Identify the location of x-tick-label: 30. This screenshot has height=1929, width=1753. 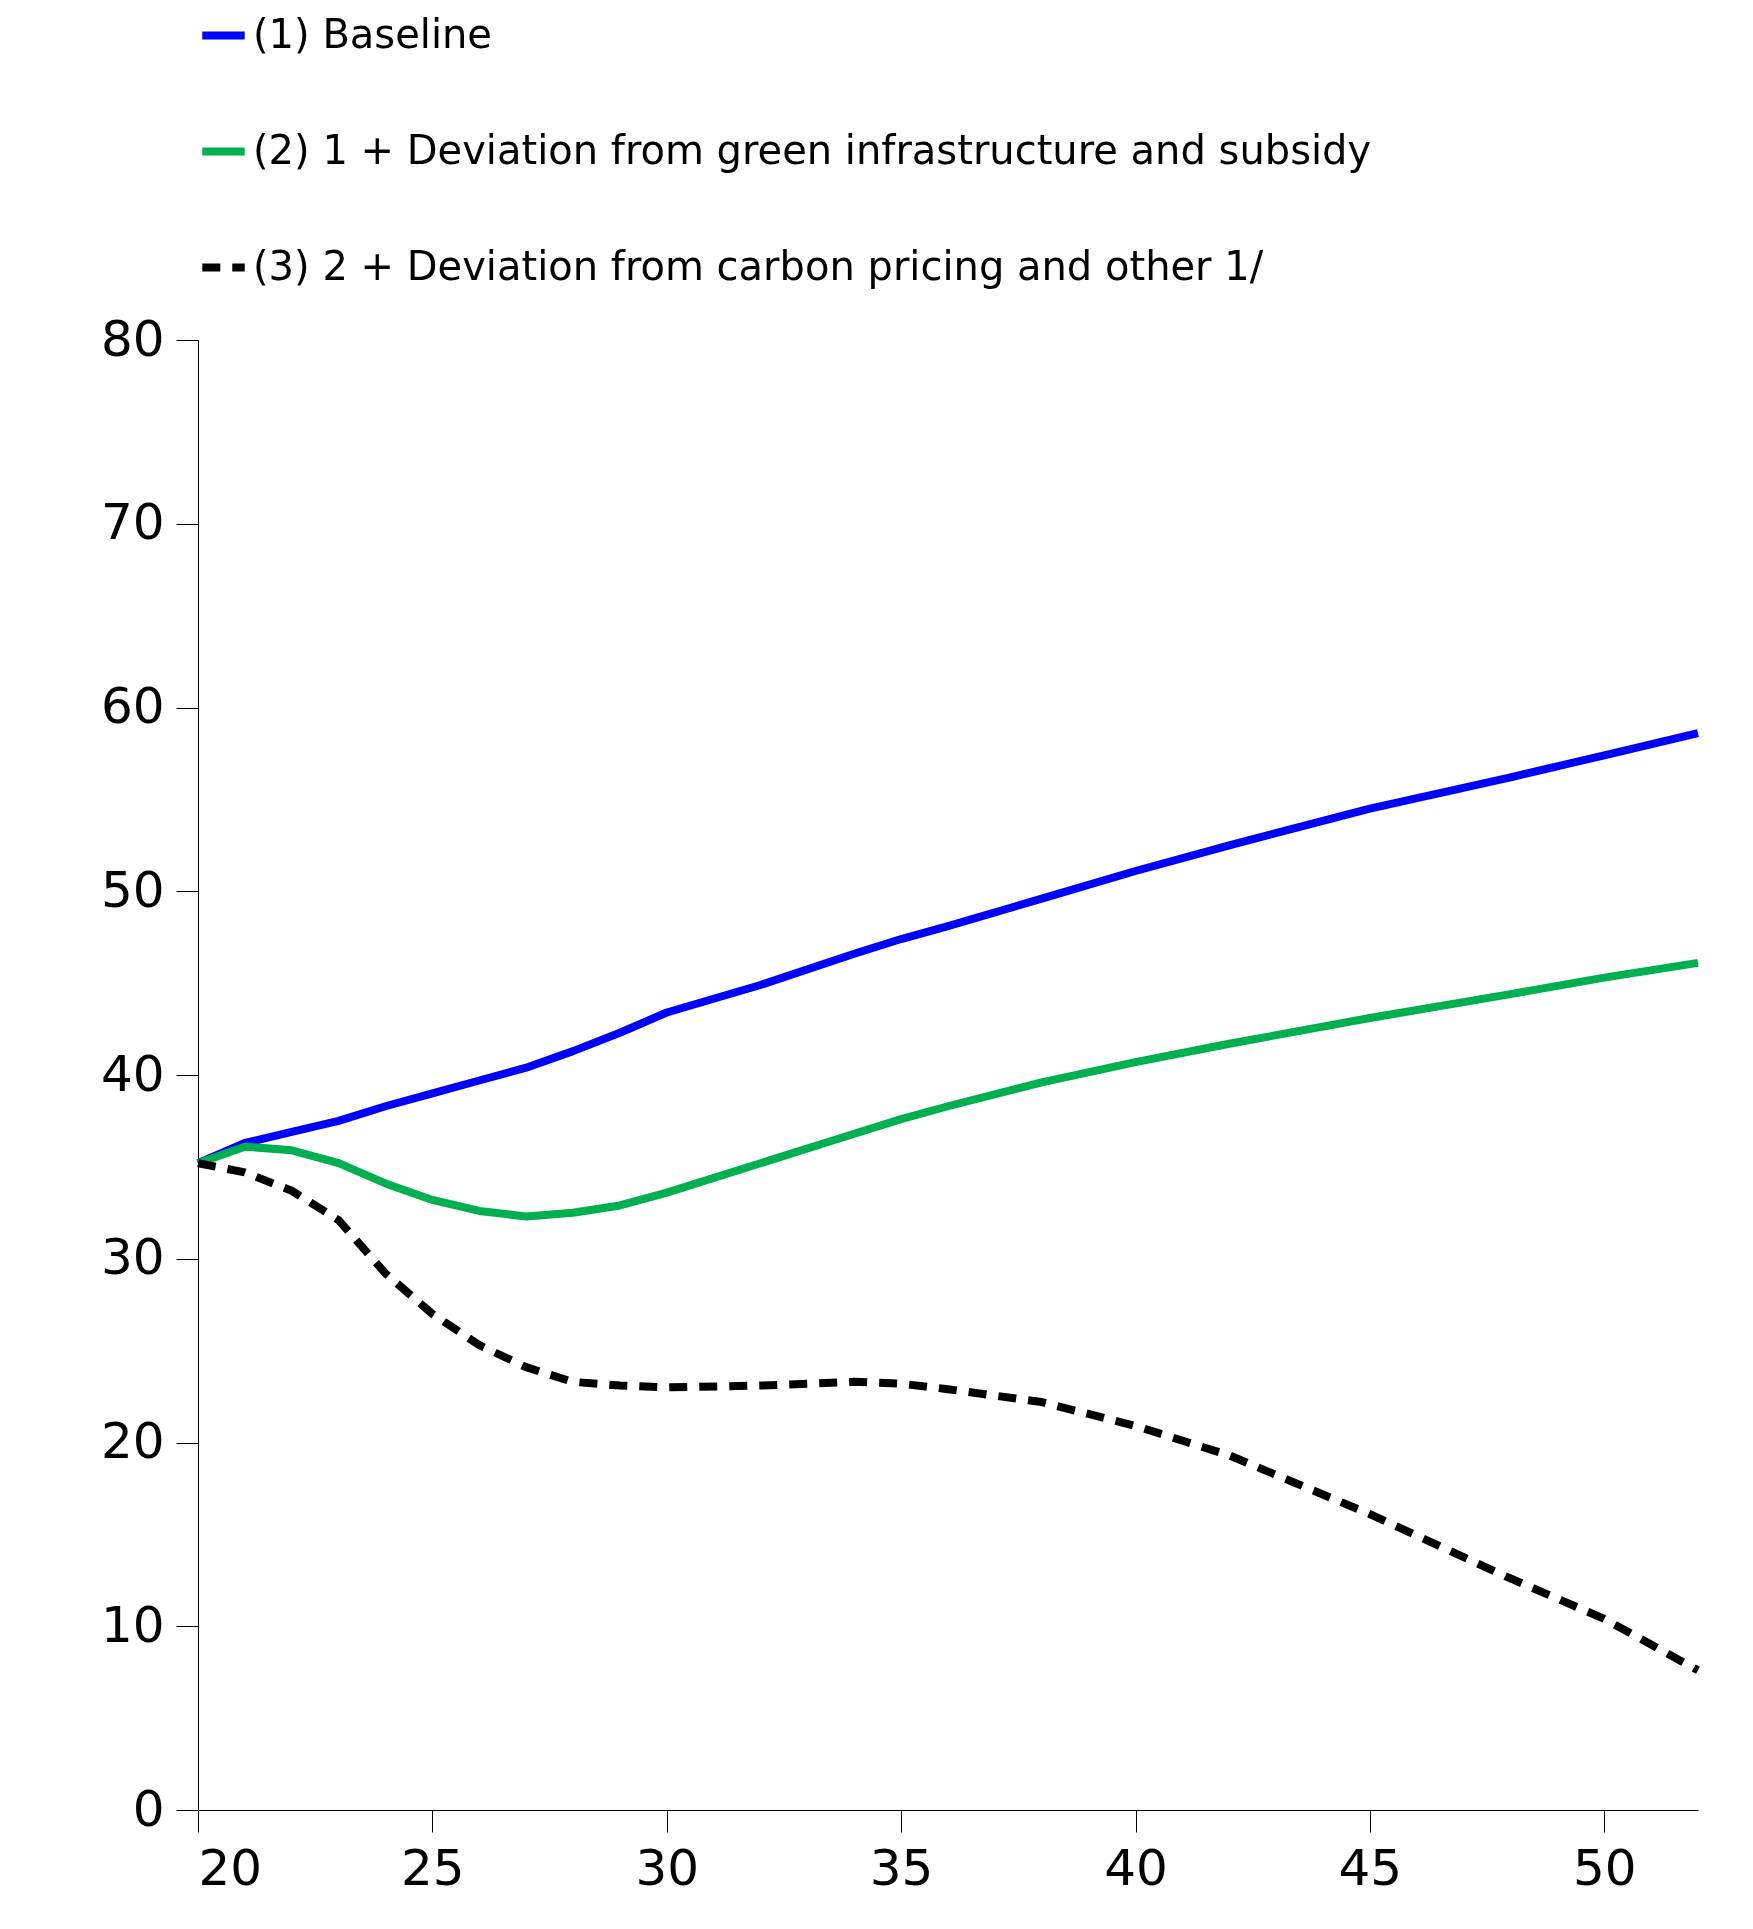
(667, 1867).